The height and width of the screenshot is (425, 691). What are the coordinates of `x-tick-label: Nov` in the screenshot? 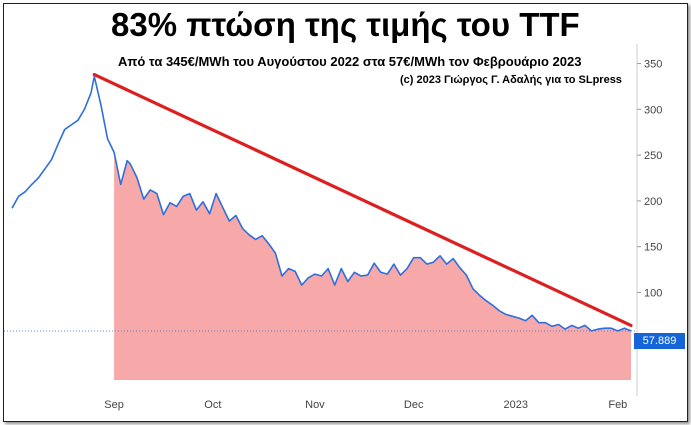 It's located at (315, 405).